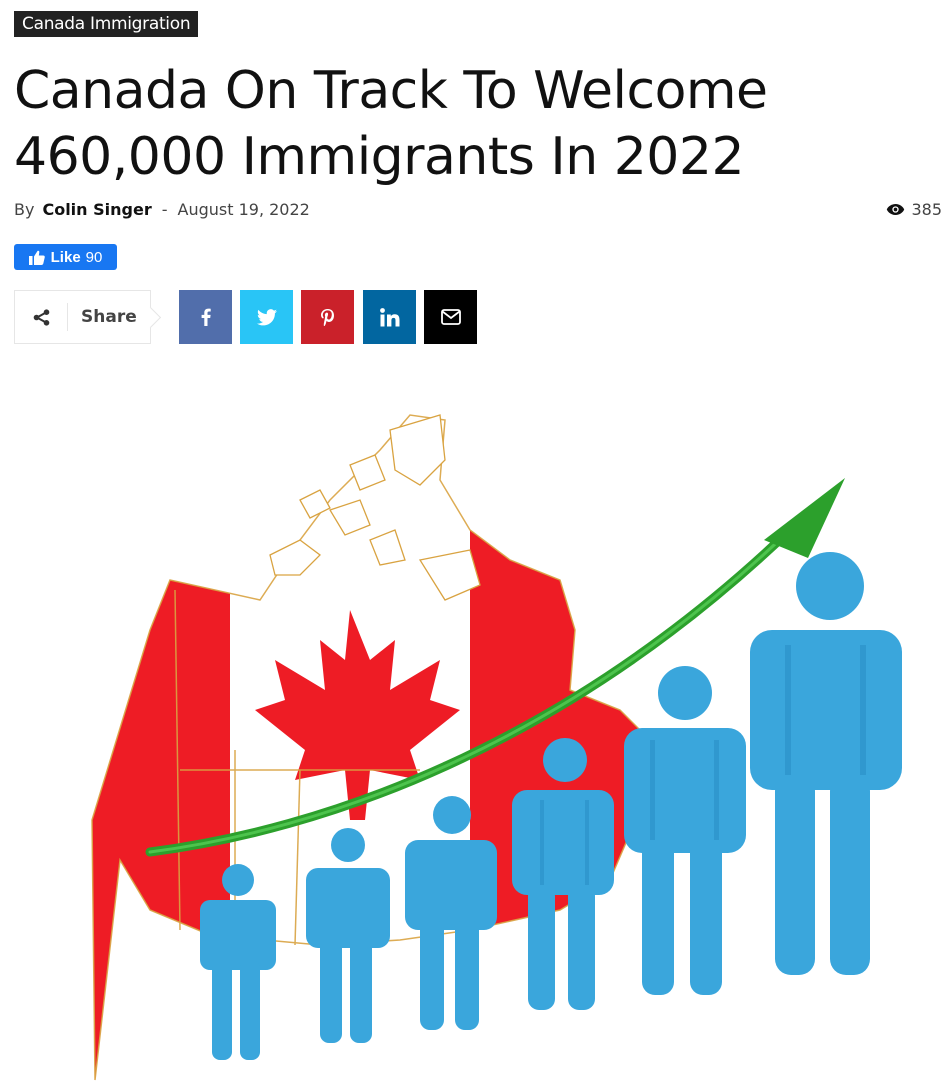 This screenshot has height=1087, width=952. Describe the element at coordinates (926, 209) in the screenshot. I see `view-count-value: 385` at that location.